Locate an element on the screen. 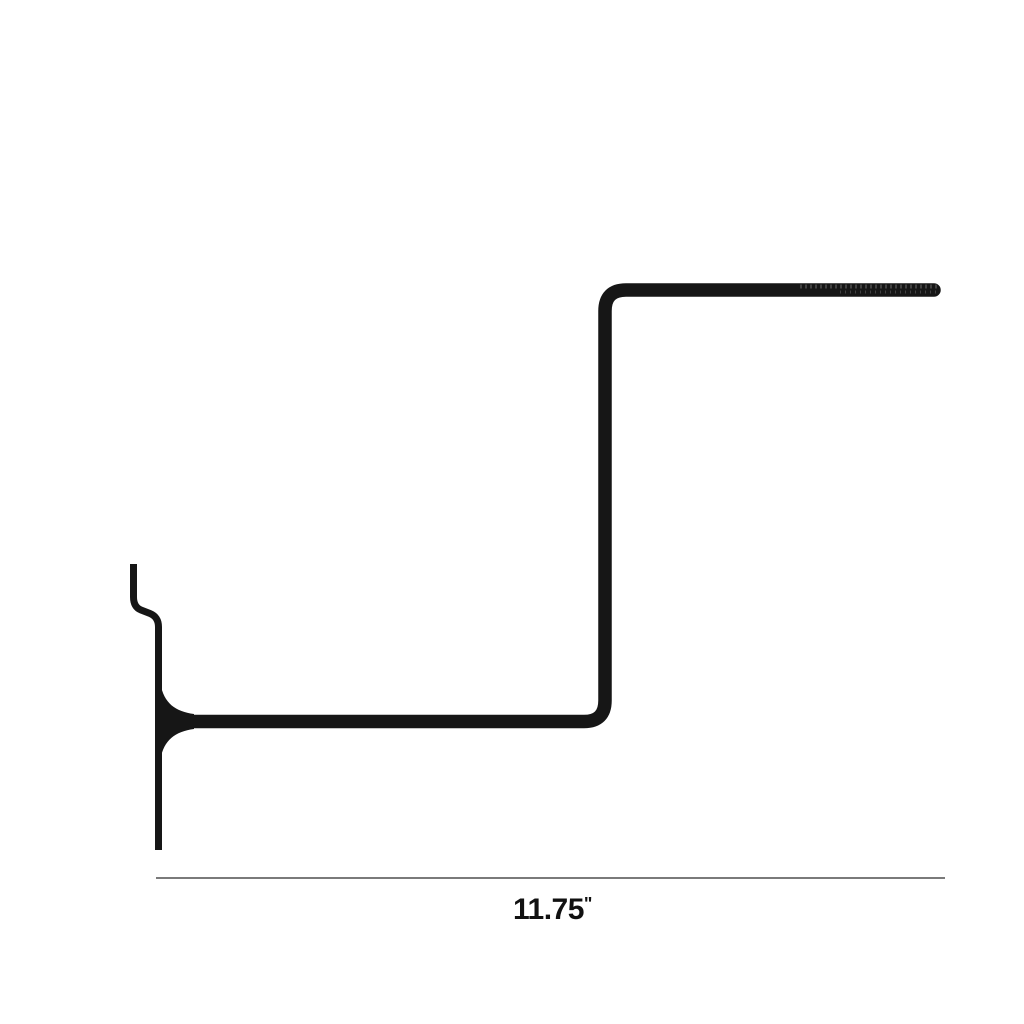 The image size is (1024, 1024). weld-fillet is located at coordinates (175, 721).